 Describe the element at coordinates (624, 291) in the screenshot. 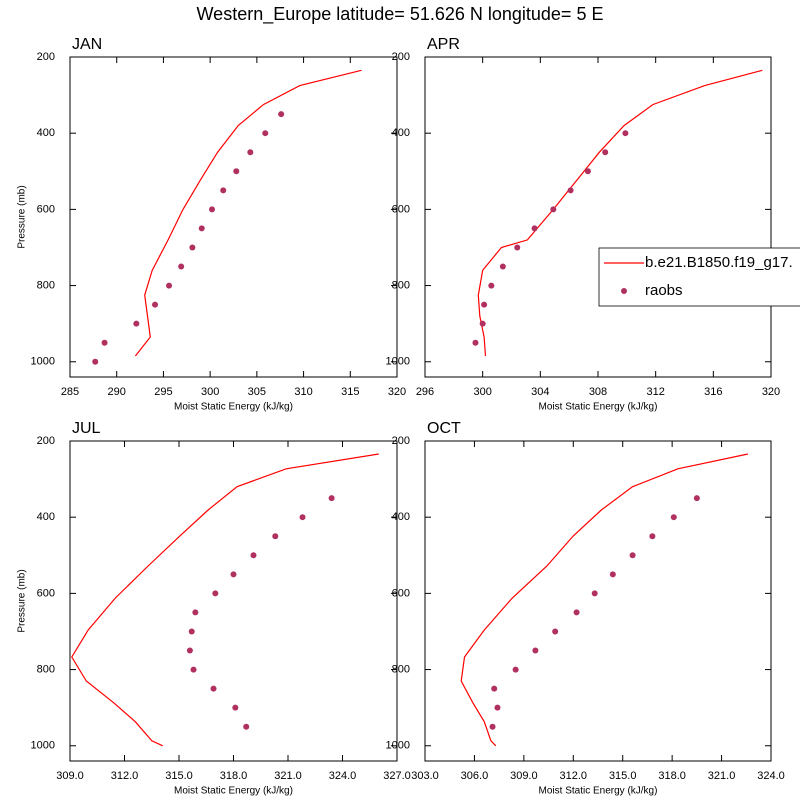

I see `legend-marker` at that location.